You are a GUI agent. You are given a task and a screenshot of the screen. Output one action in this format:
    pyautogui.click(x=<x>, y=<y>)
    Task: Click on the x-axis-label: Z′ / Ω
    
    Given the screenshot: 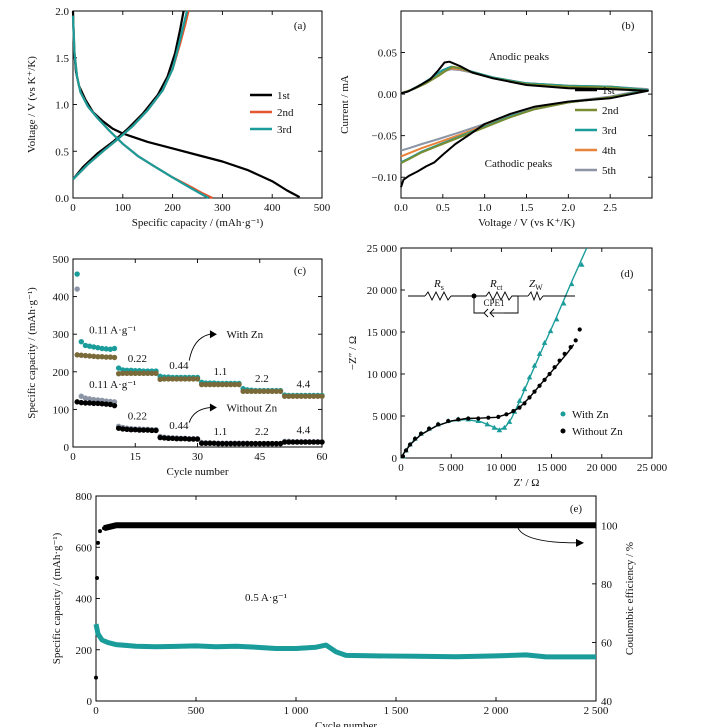 What is the action you would take?
    pyautogui.click(x=527, y=483)
    